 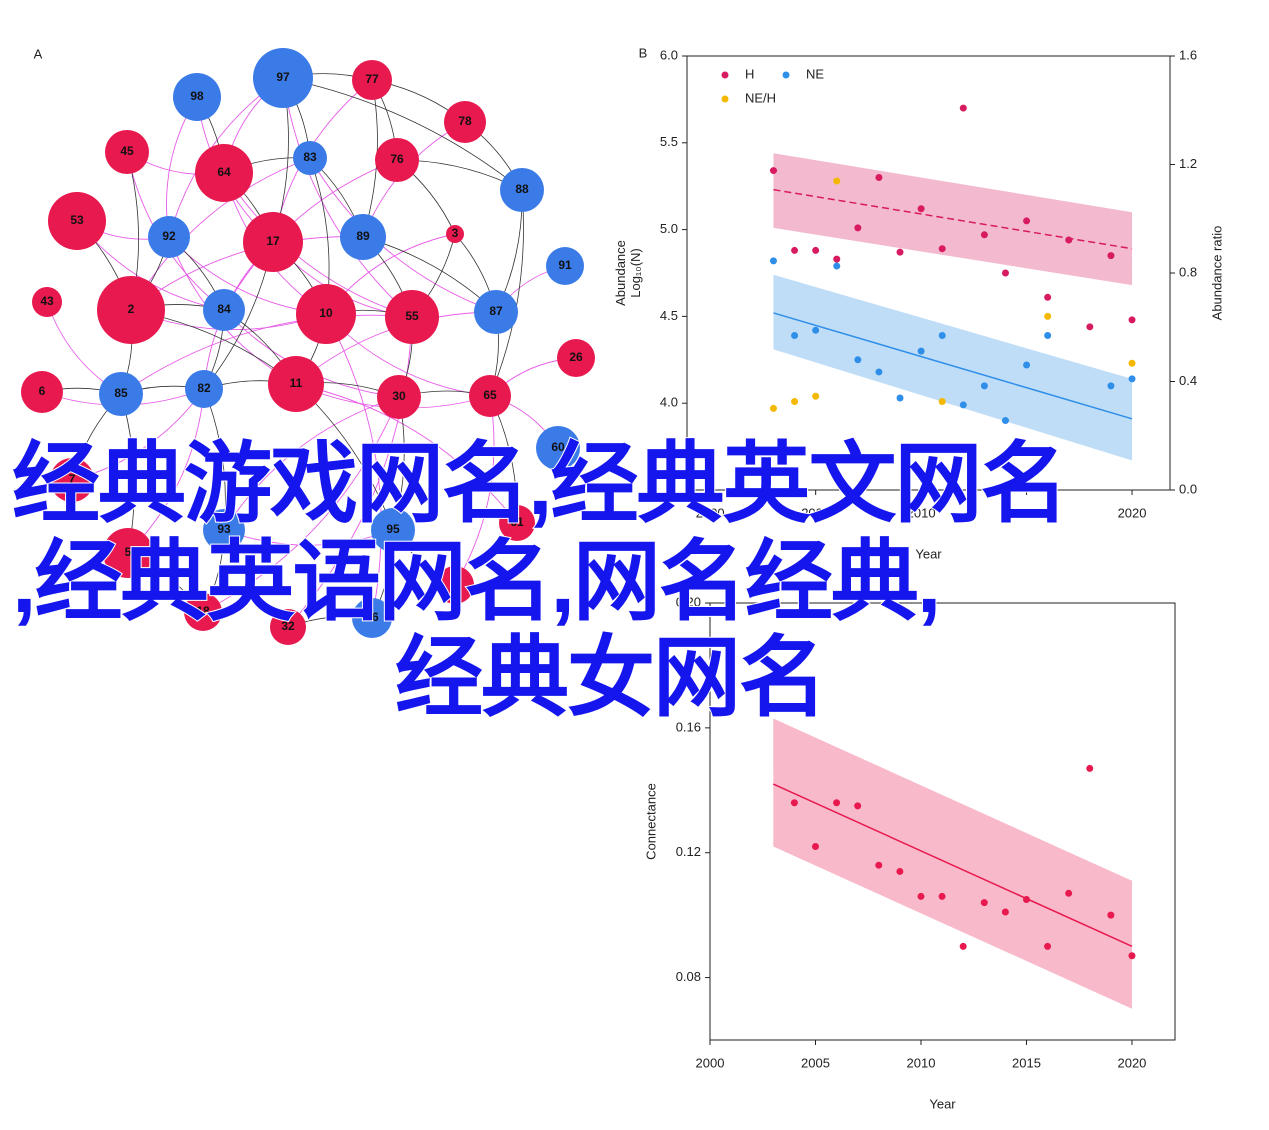 I want to click on y-tick-label: 5.5, so click(x=669, y=141).